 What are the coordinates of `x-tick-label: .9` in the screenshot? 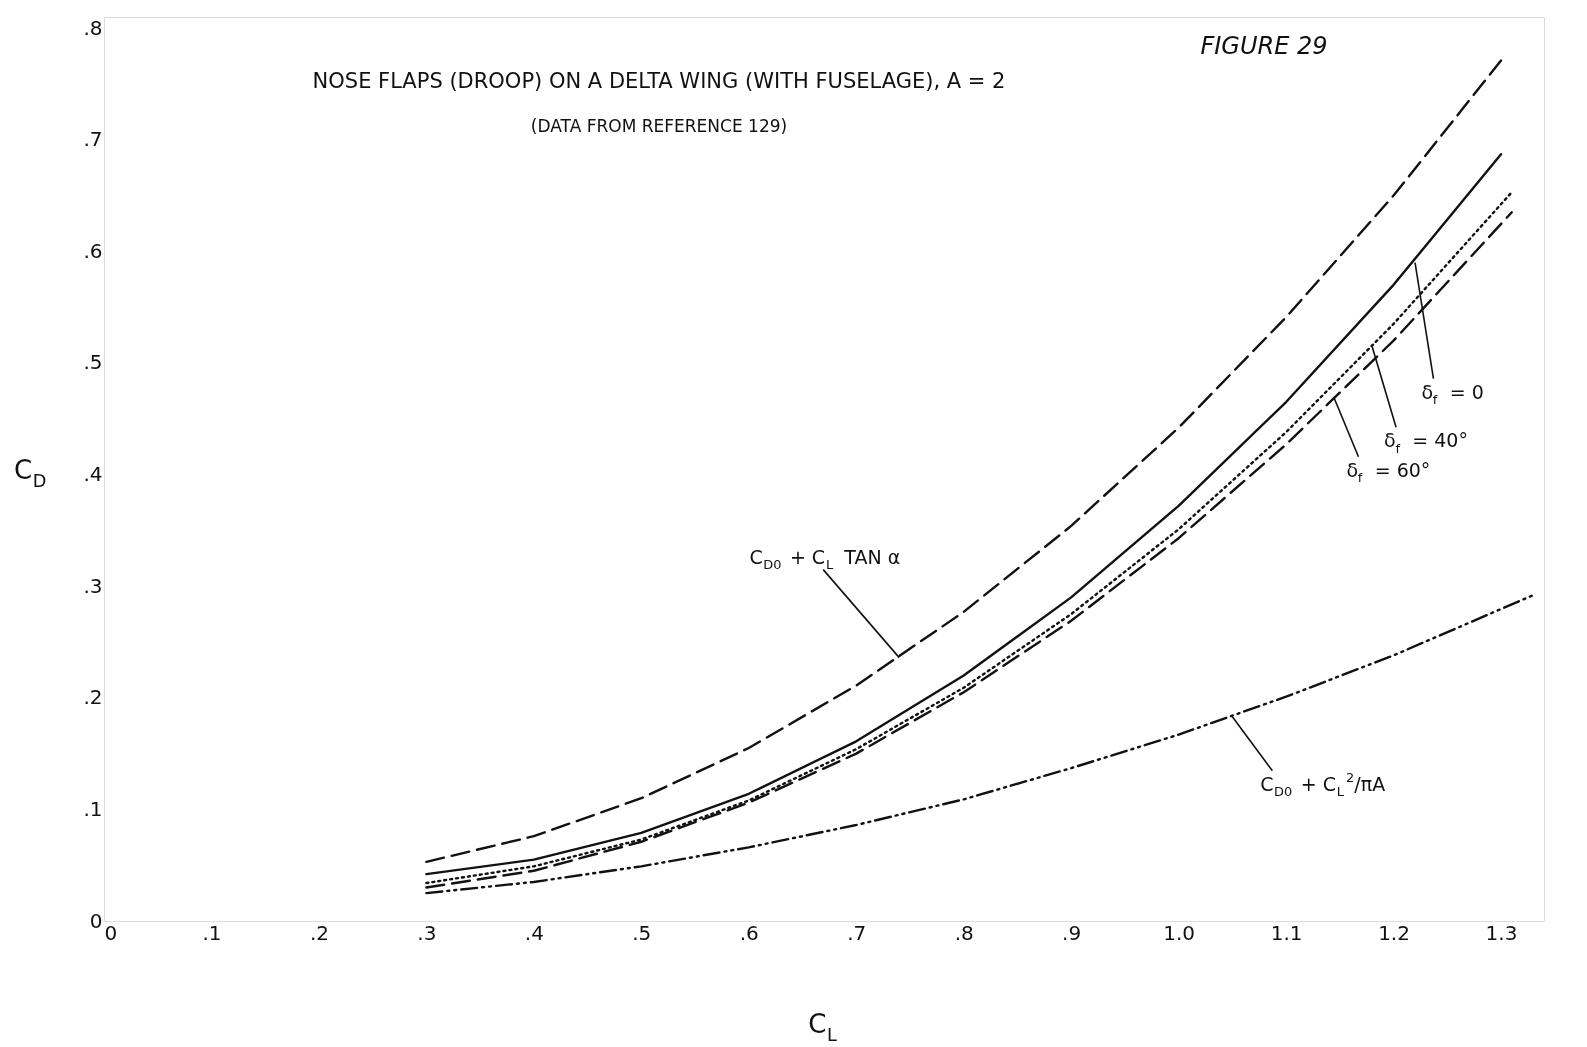 It's located at (1072, 932).